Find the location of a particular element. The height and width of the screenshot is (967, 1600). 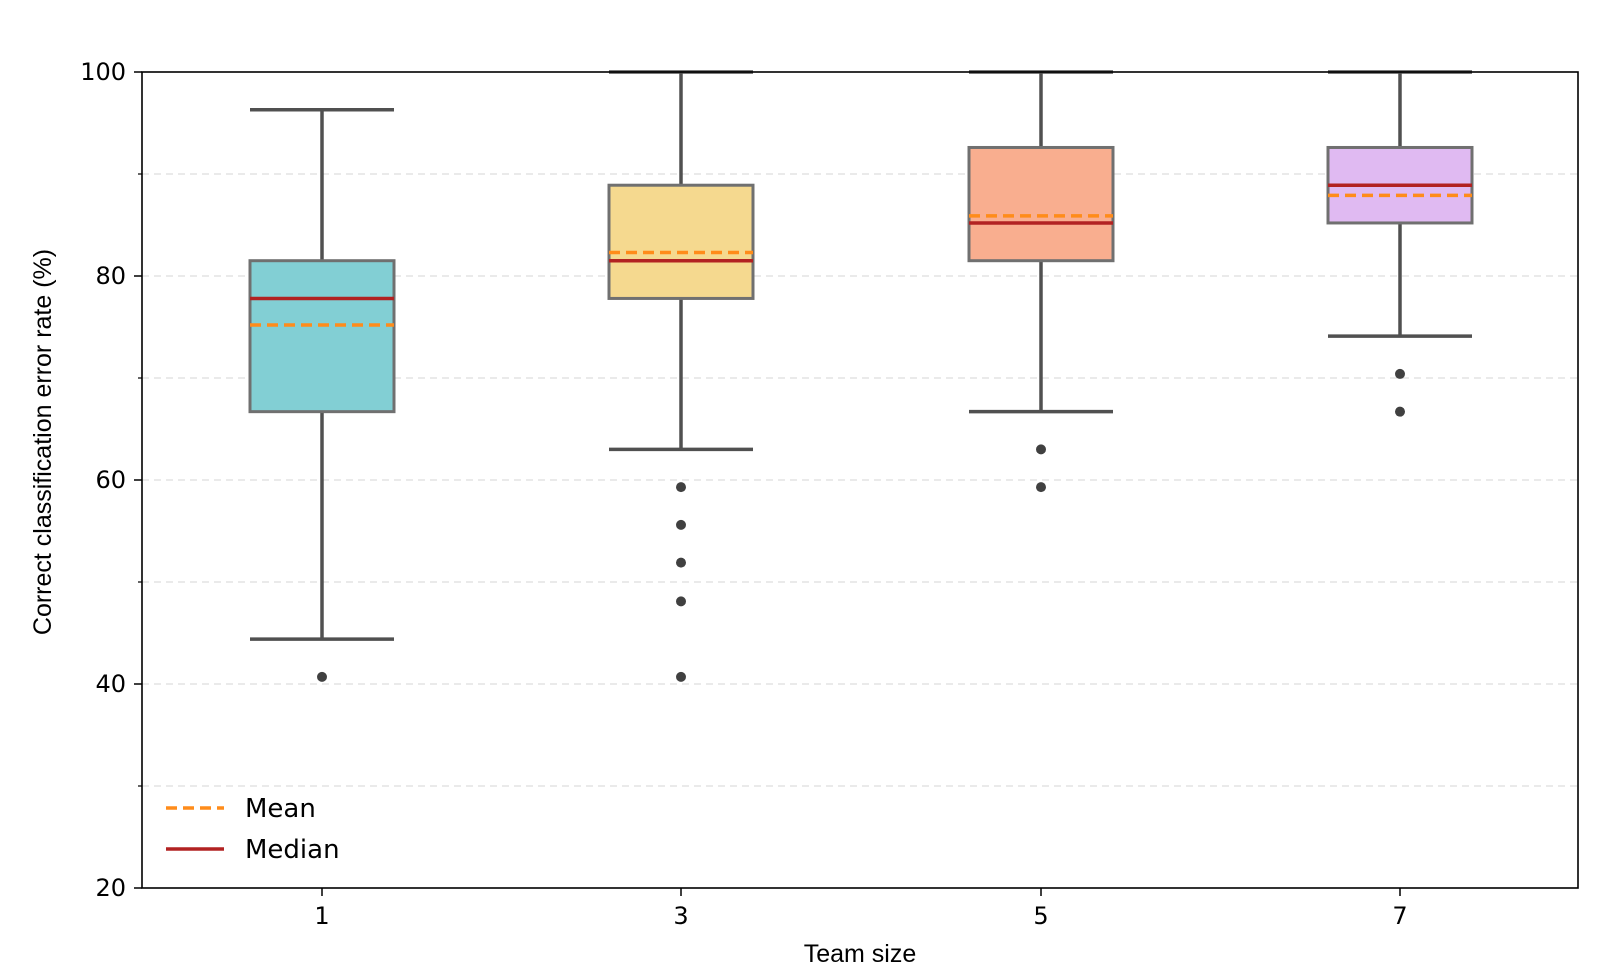

x-tick-label-7: 7 is located at coordinates (1399, 916).